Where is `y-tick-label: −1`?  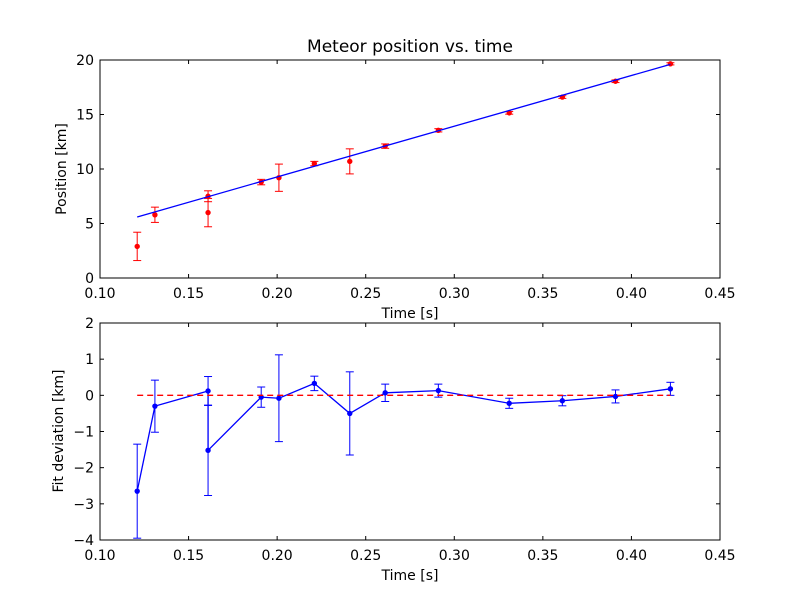 y-tick-label: −1 is located at coordinates (83, 433).